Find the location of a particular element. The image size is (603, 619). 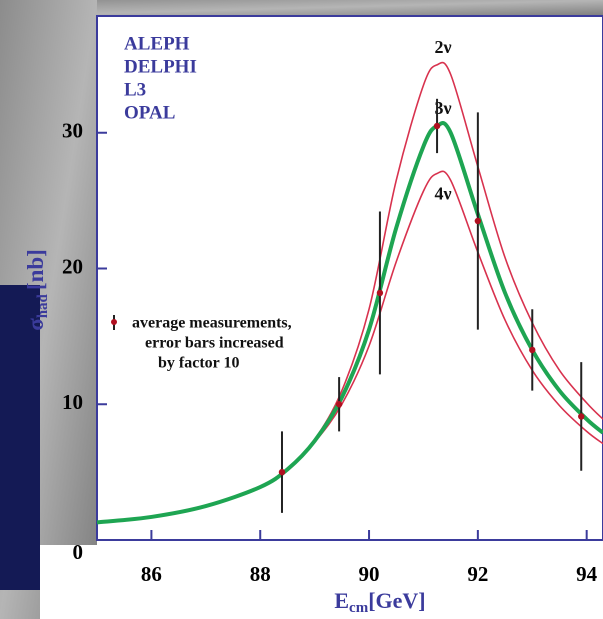

y-tick-label: 10 is located at coordinates (72, 402).